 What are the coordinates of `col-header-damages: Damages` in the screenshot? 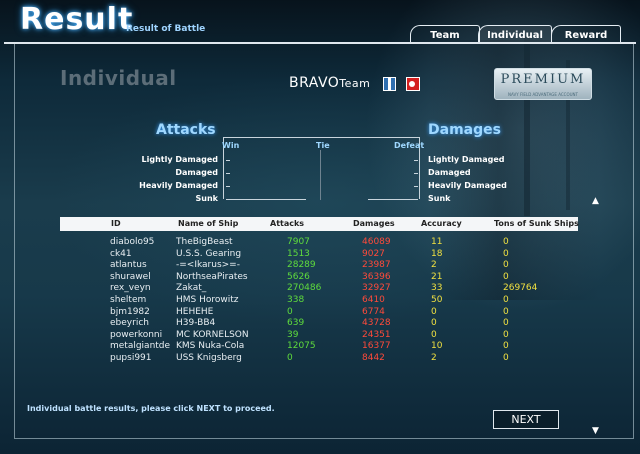 It's located at (374, 223).